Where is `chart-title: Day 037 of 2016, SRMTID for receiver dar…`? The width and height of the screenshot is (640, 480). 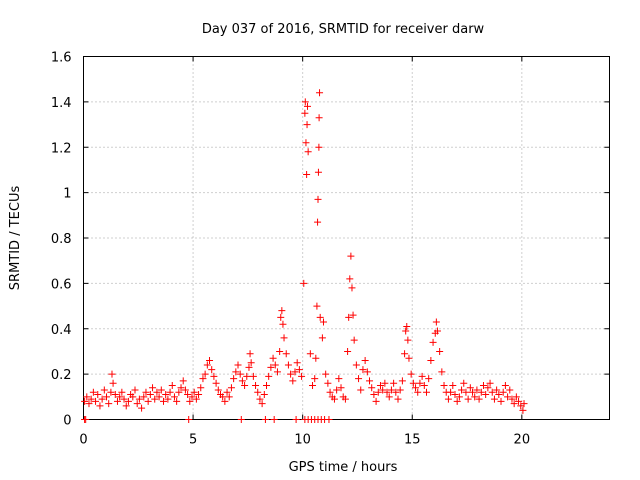 chart-title: Day 037 of 2016, SRMTID for receiver dar… is located at coordinates (343, 29).